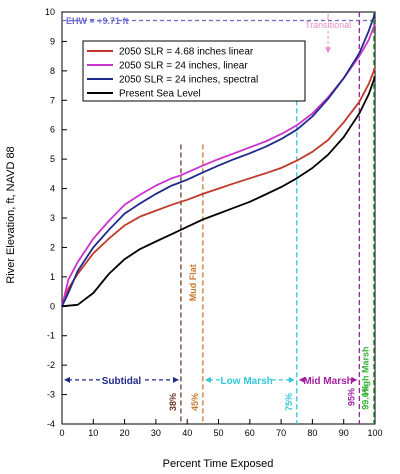 Image resolution: width=400 pixels, height=474 pixels. Describe the element at coordinates (186, 52) in the screenshot. I see `legend-label: 2050 SLR = 4.68 inches linear` at that location.